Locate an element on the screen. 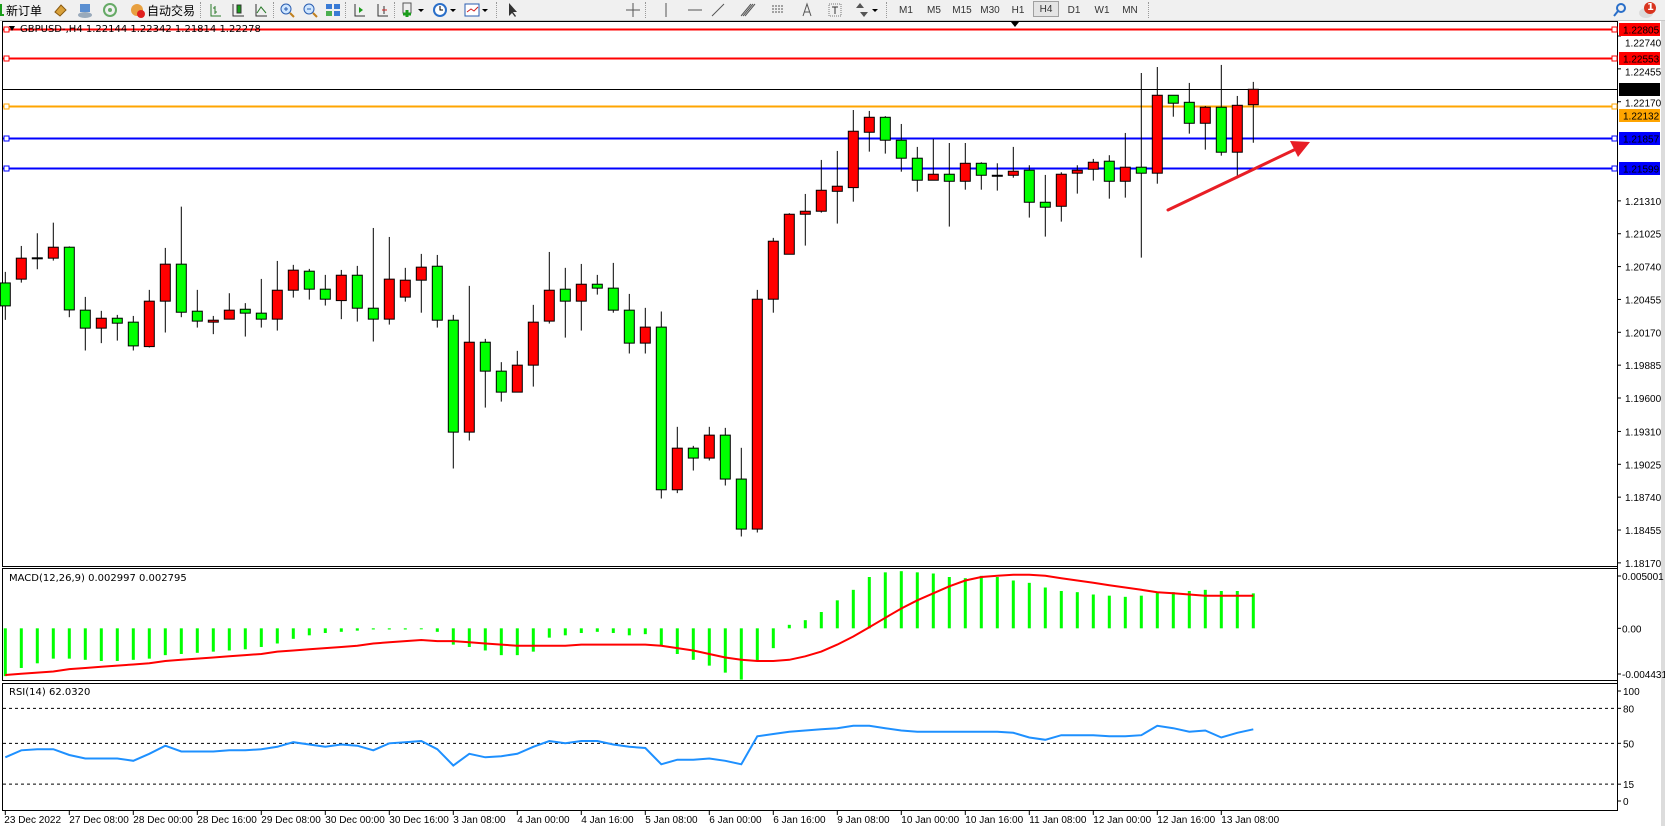 This screenshot has height=826, width=1665. vertical-line-button is located at coordinates (666, 10).